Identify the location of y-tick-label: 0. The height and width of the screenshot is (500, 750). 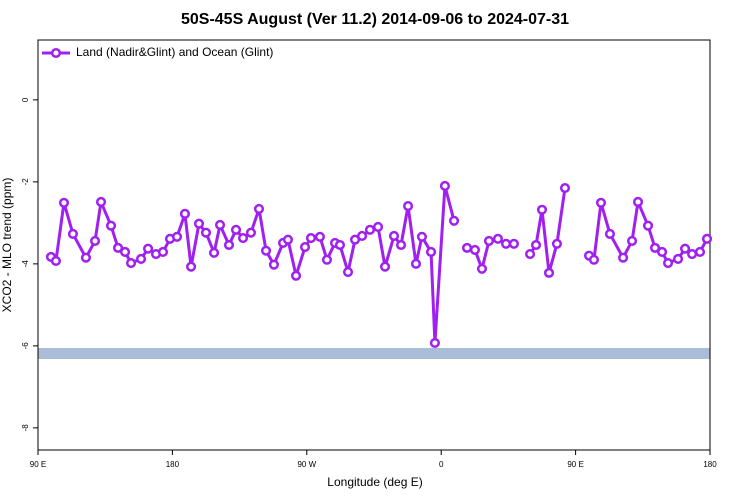
(25, 99).